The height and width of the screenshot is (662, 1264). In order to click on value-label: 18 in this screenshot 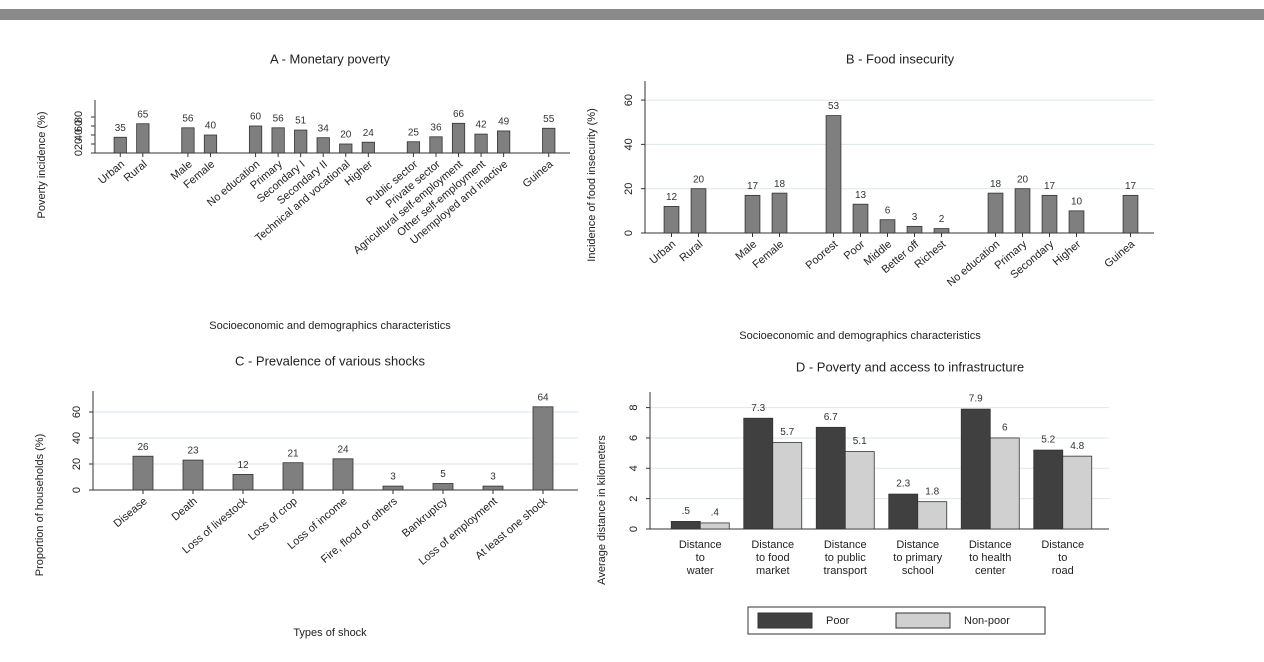, I will do `click(780, 184)`.